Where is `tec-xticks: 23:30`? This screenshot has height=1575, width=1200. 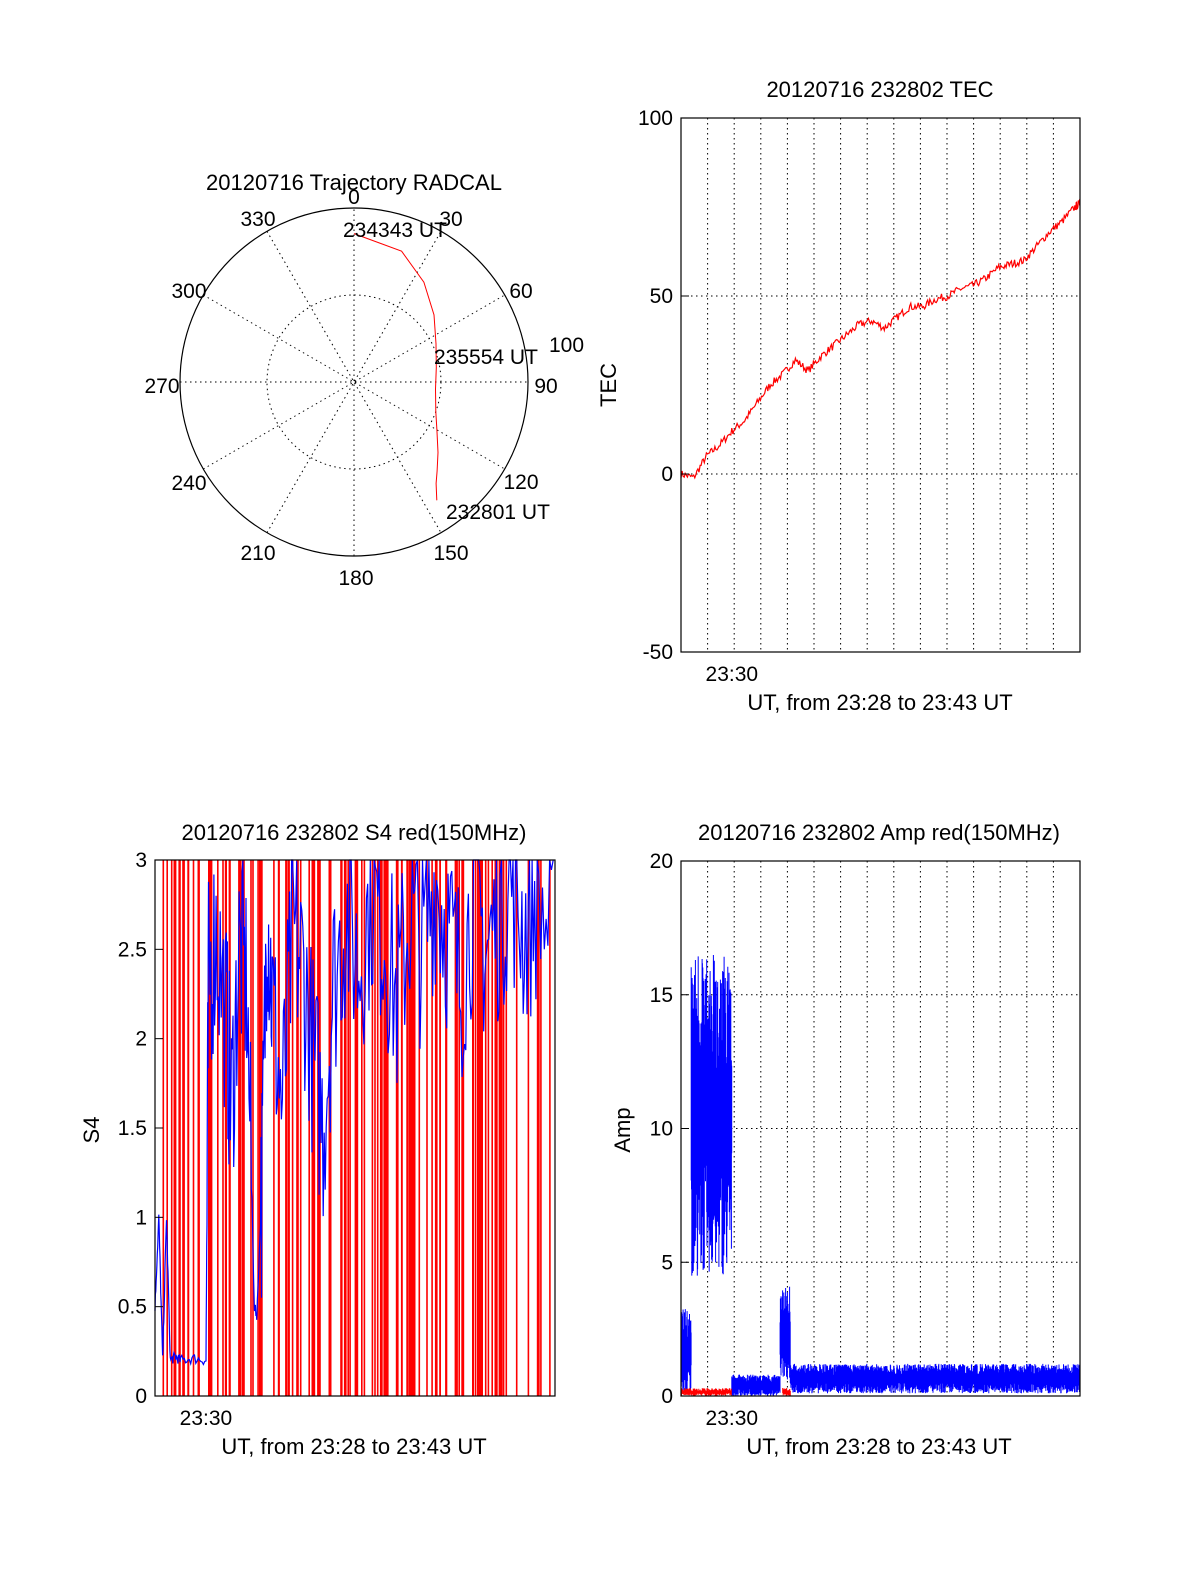 tec-xticks: 23:30 is located at coordinates (732, 674).